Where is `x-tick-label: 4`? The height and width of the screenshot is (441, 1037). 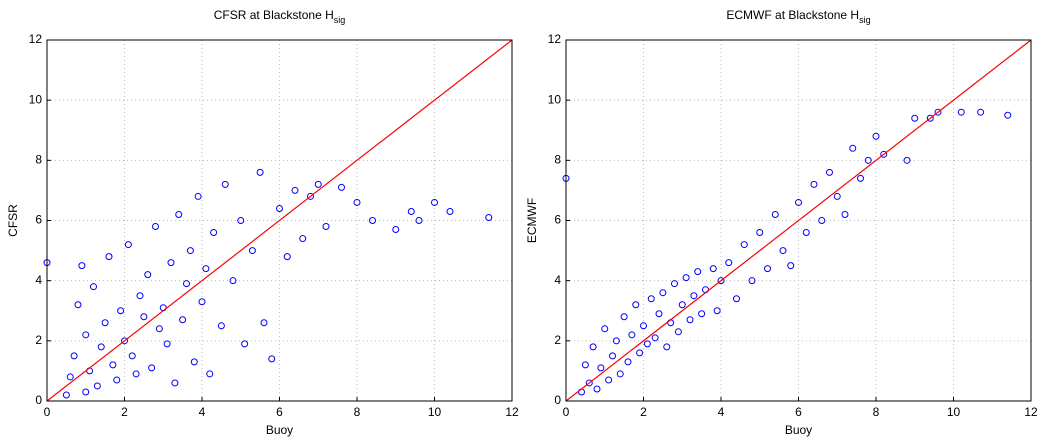 x-tick-label: 4 is located at coordinates (721, 412).